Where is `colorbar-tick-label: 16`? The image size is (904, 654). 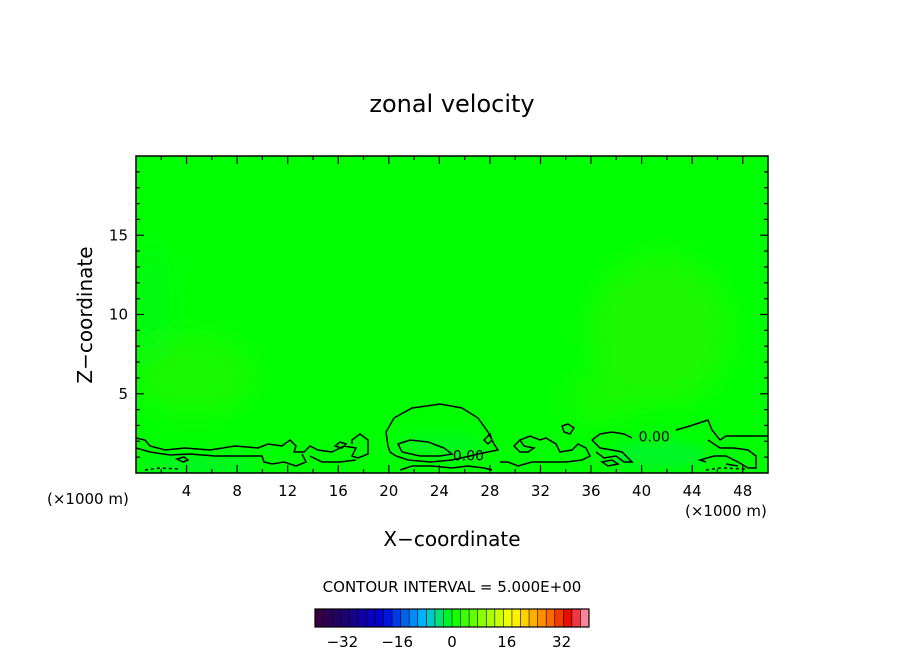 colorbar-tick-label: 16 is located at coordinates (506, 642).